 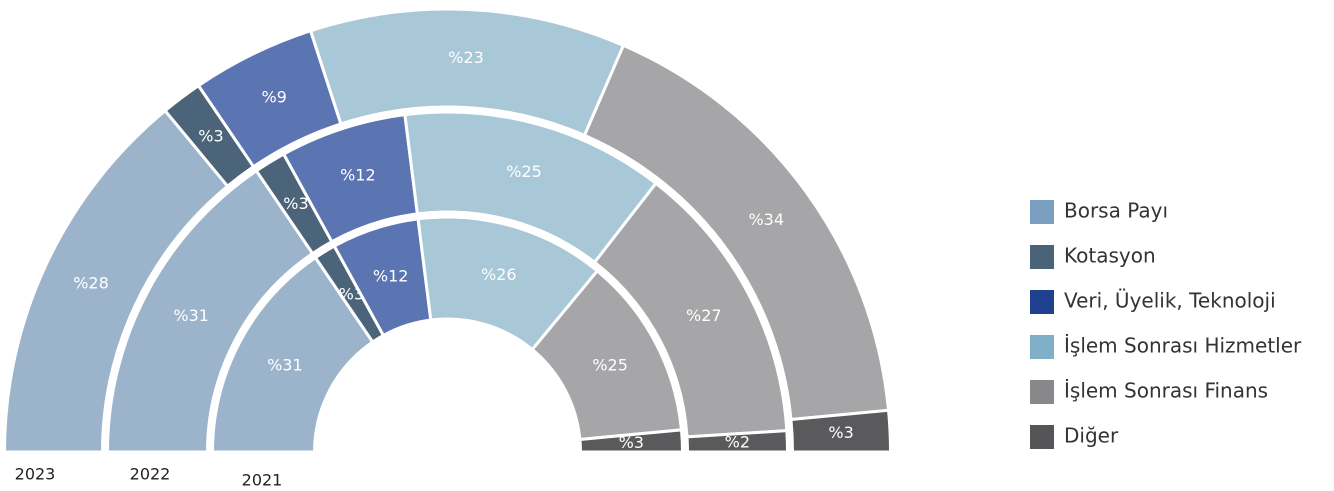 What do you see at coordinates (1183, 346) in the screenshot?
I see `legend-label: İşlem Sonrası Hizmetler` at bounding box center [1183, 346].